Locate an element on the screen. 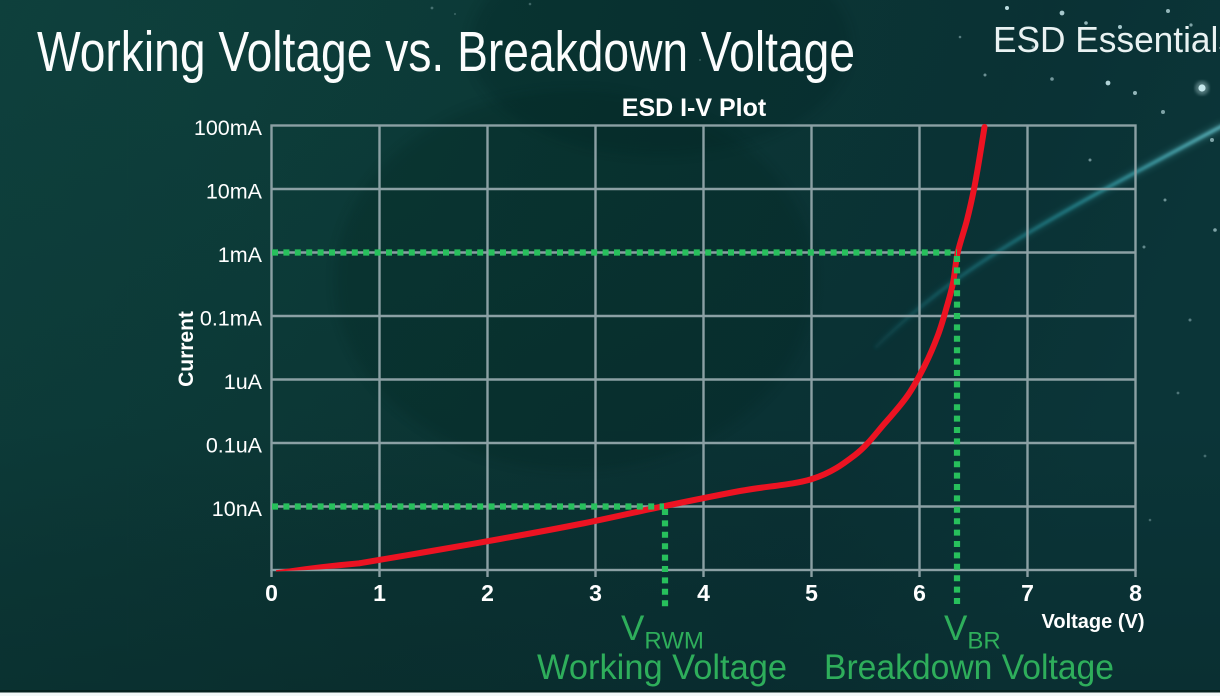 This screenshot has width=1220, height=696. svg-text: 5 is located at coordinates (811, 593).